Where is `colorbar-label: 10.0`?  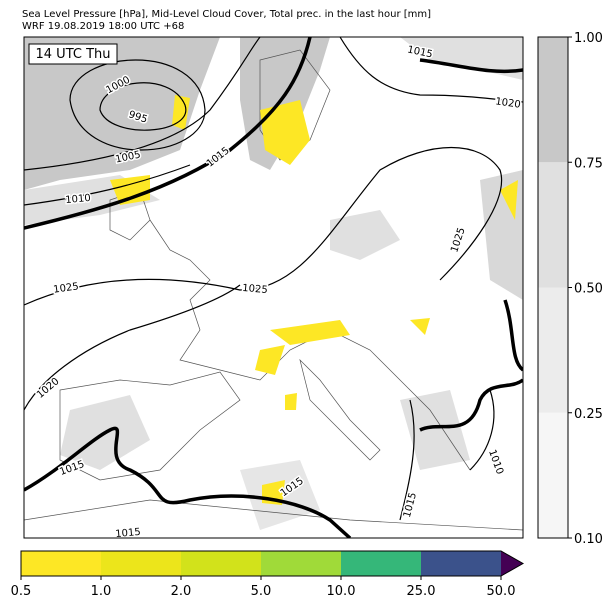 colorbar-label: 10.0 is located at coordinates (341, 591).